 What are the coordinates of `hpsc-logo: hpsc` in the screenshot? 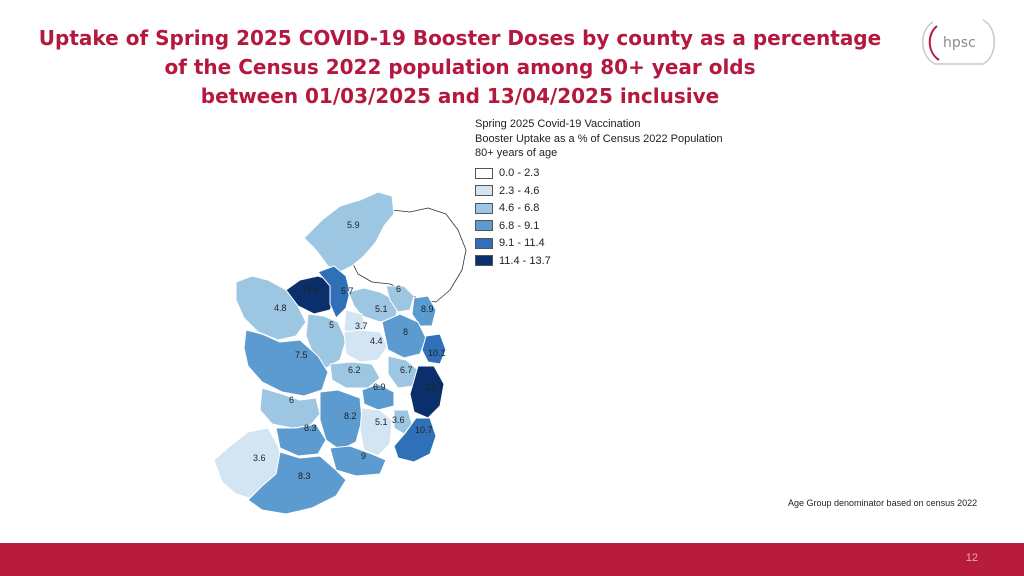 It's located at (957, 43).